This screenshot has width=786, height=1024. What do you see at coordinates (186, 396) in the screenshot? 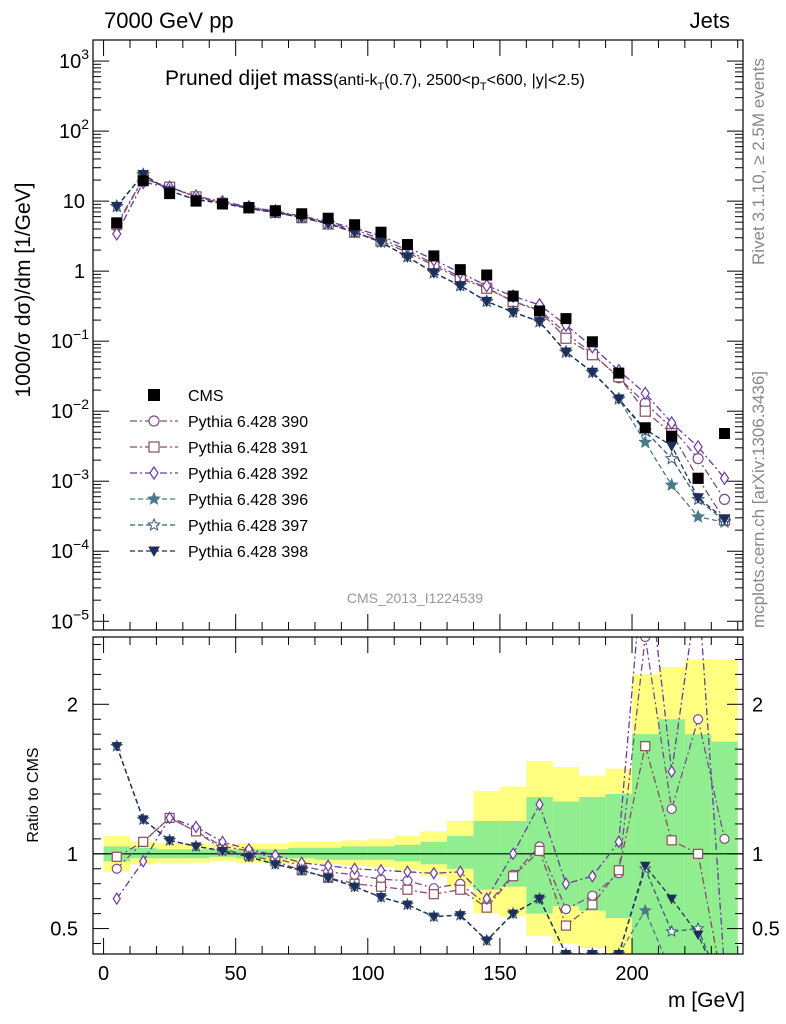
I see `legend-item-cms: CMS` at bounding box center [186, 396].